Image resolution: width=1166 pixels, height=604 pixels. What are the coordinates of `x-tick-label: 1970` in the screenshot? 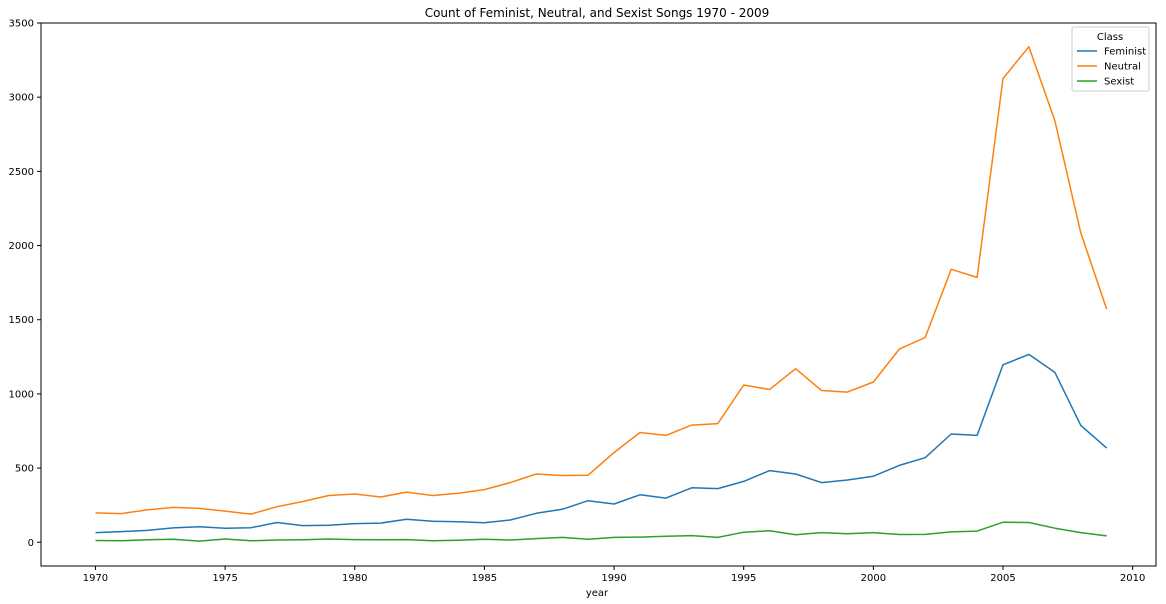 It's located at (95, 578).